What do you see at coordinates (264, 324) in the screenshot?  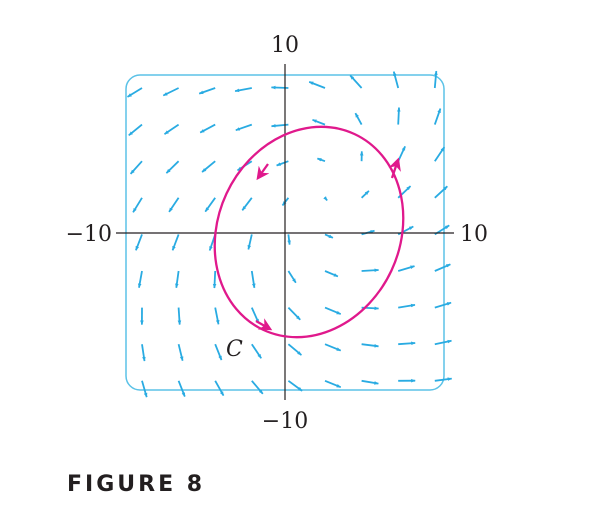 I see `curve-arrow-bottom` at bounding box center [264, 324].